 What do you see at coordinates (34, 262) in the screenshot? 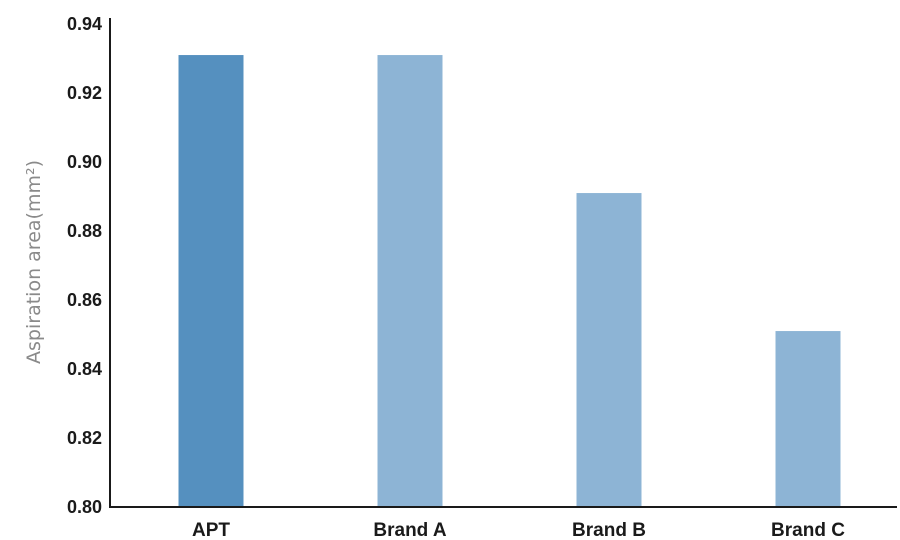
I see `y-axis-title: Aspiration area(mm²)` at bounding box center [34, 262].